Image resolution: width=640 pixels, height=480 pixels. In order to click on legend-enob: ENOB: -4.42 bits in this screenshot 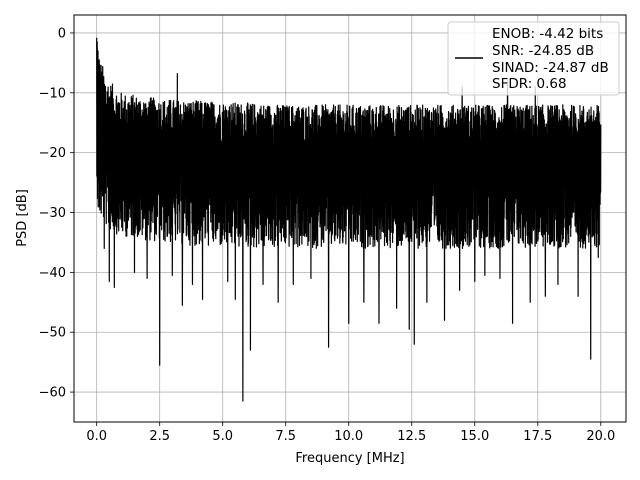, I will do `click(547, 34)`.